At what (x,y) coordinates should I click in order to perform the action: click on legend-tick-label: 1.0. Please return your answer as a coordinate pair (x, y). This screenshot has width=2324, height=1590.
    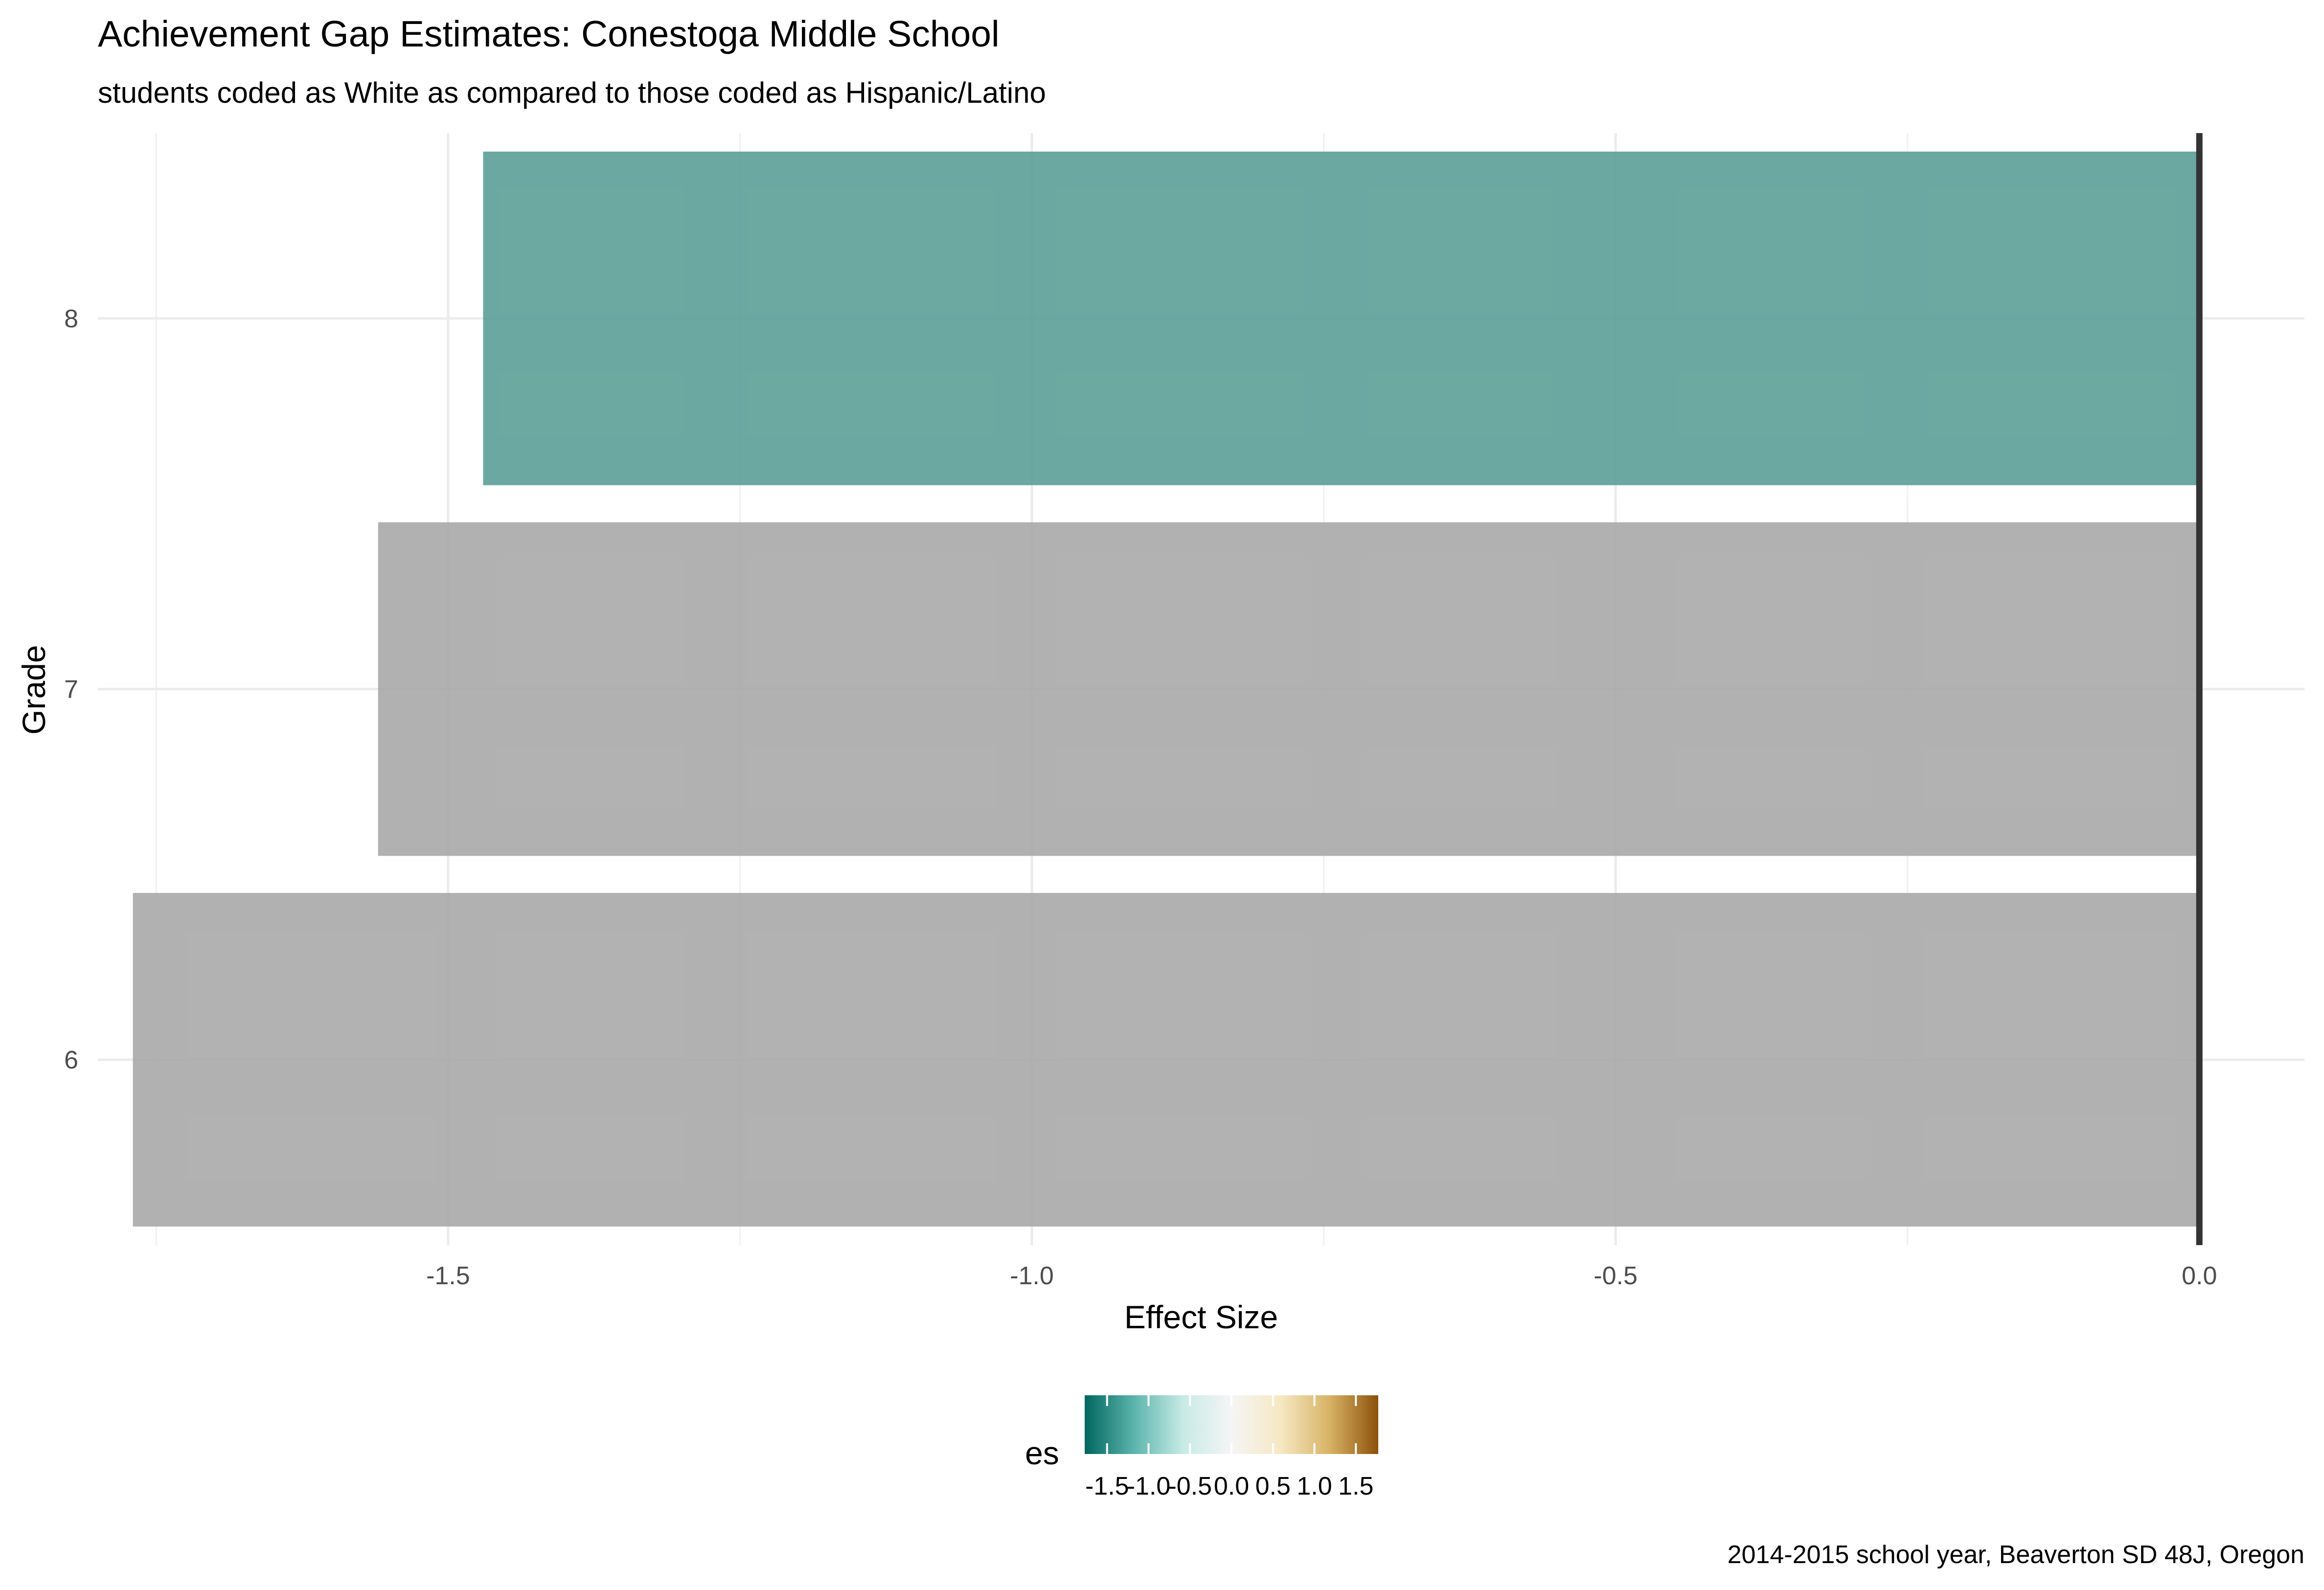
    Looking at the image, I should click on (1314, 1486).